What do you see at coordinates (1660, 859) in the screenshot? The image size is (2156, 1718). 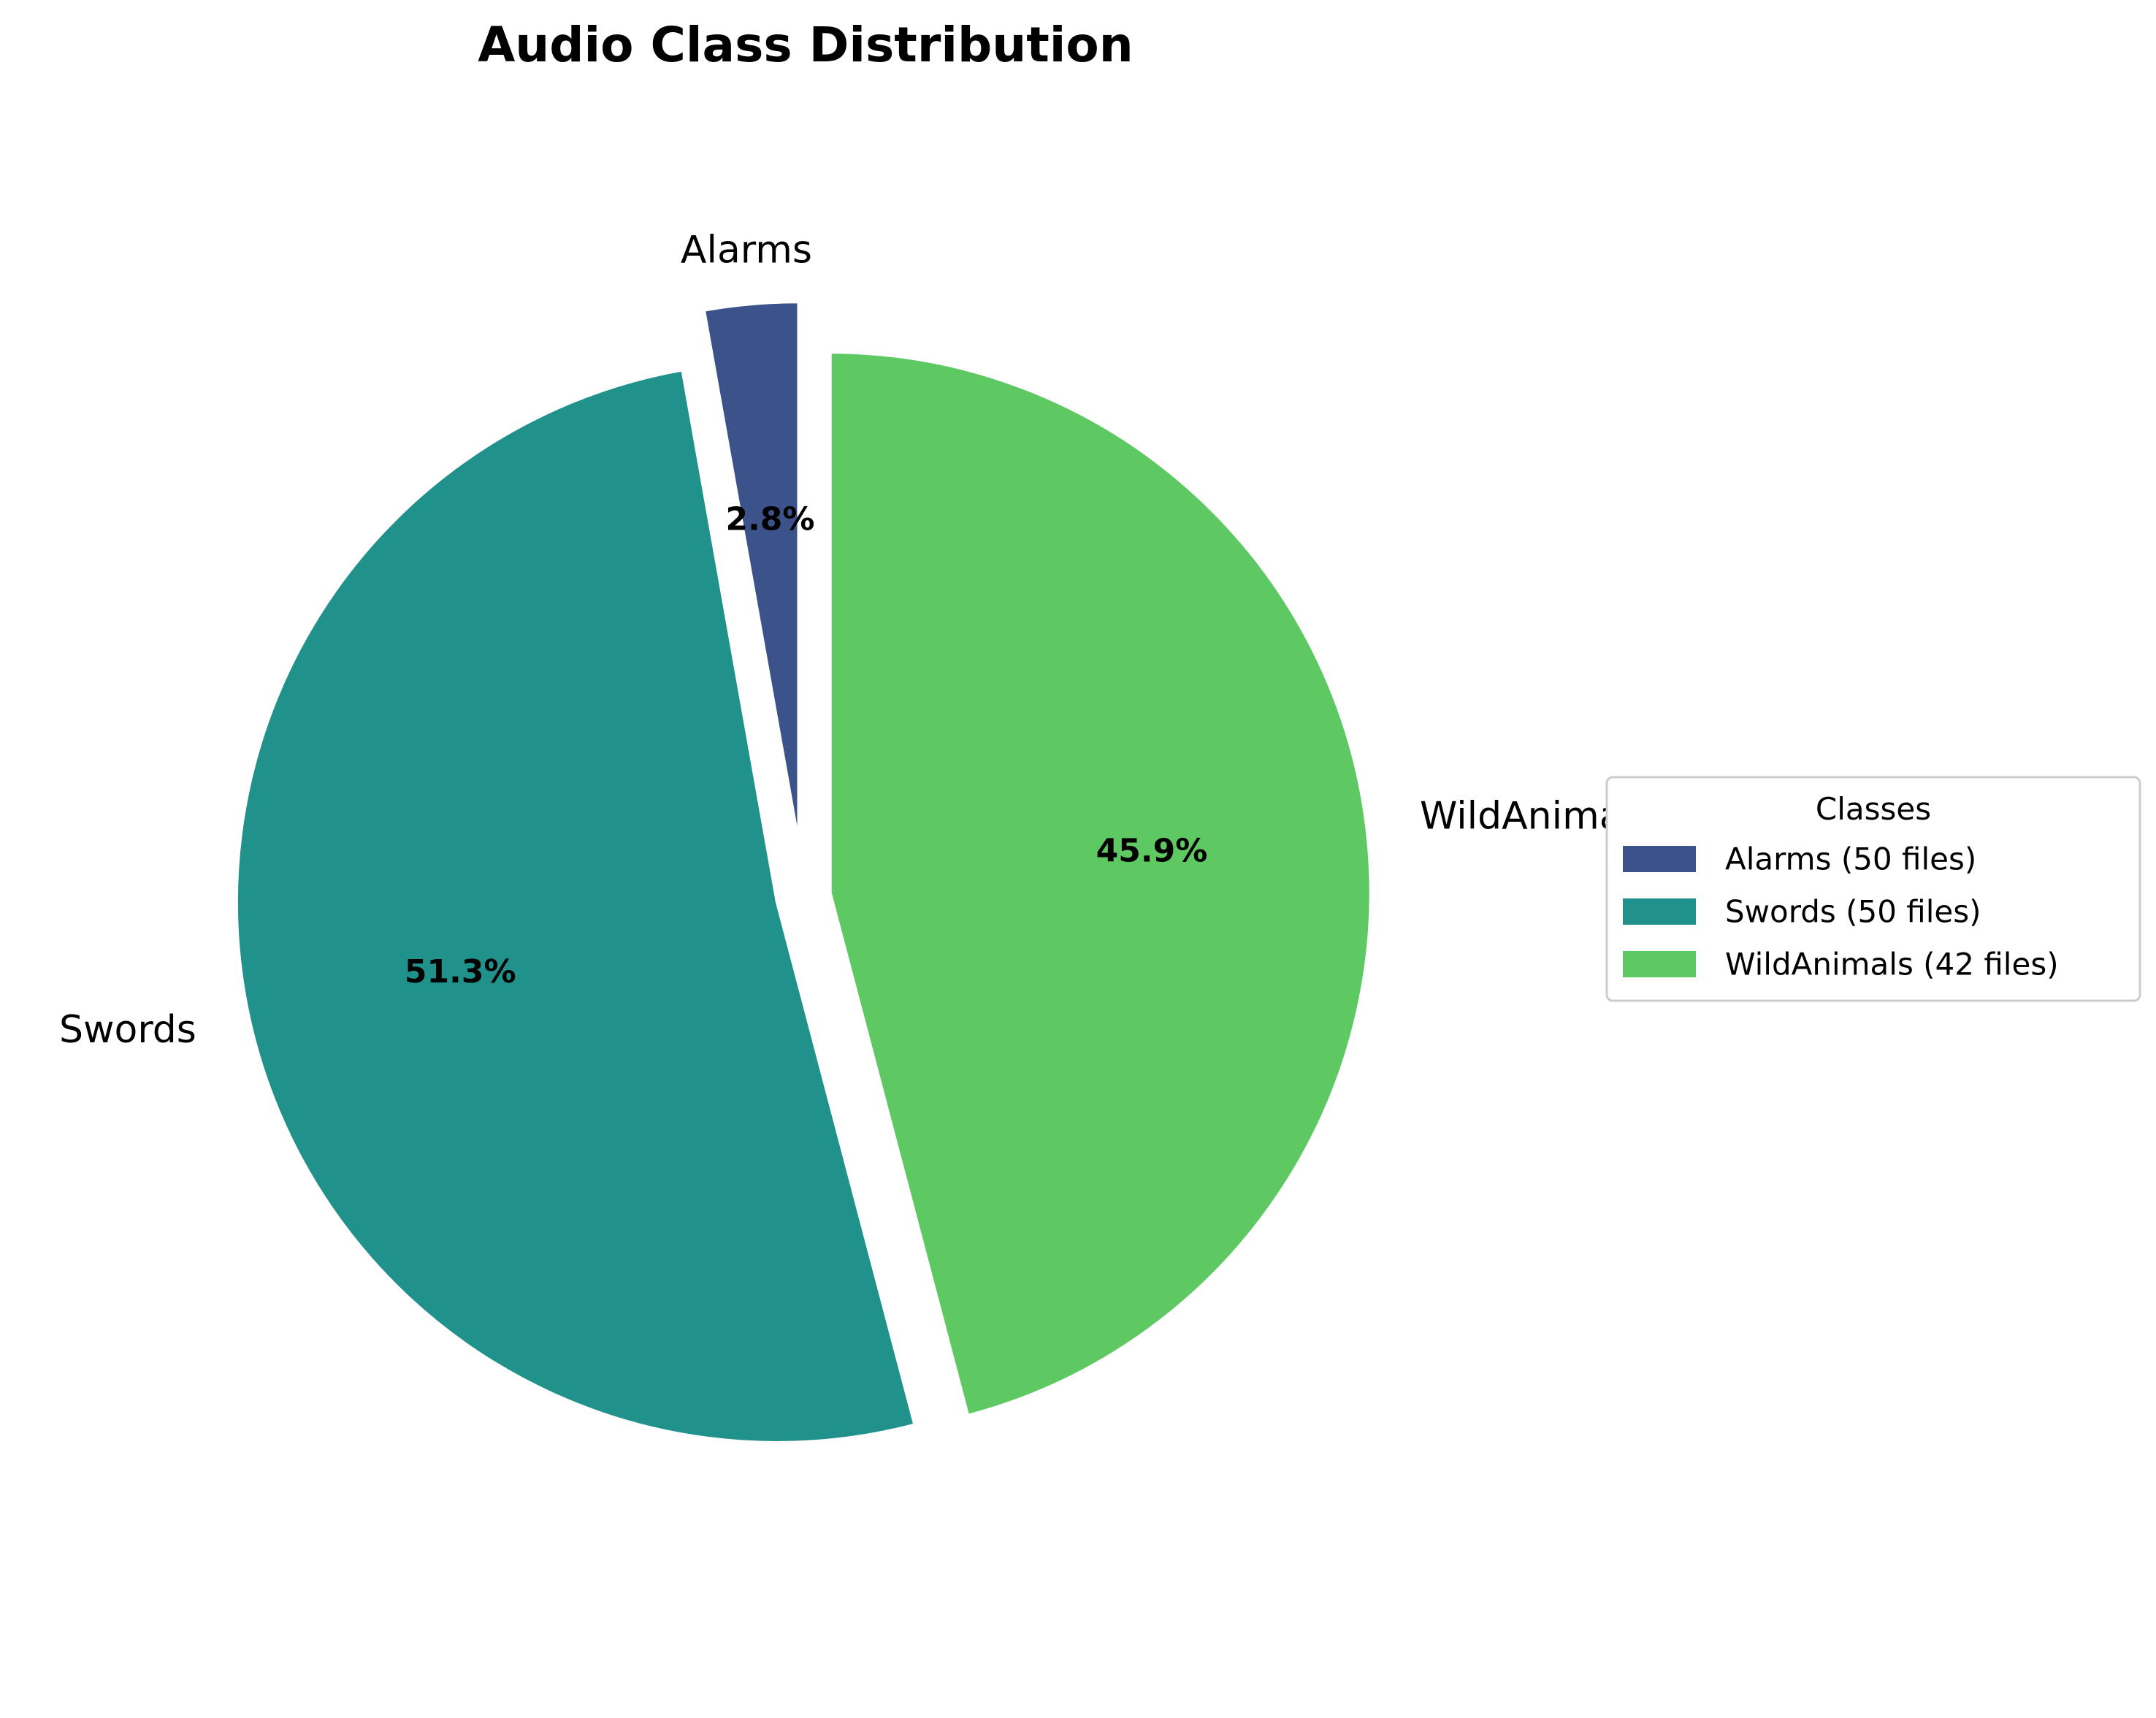 I see `legend-swatch-alarms` at bounding box center [1660, 859].